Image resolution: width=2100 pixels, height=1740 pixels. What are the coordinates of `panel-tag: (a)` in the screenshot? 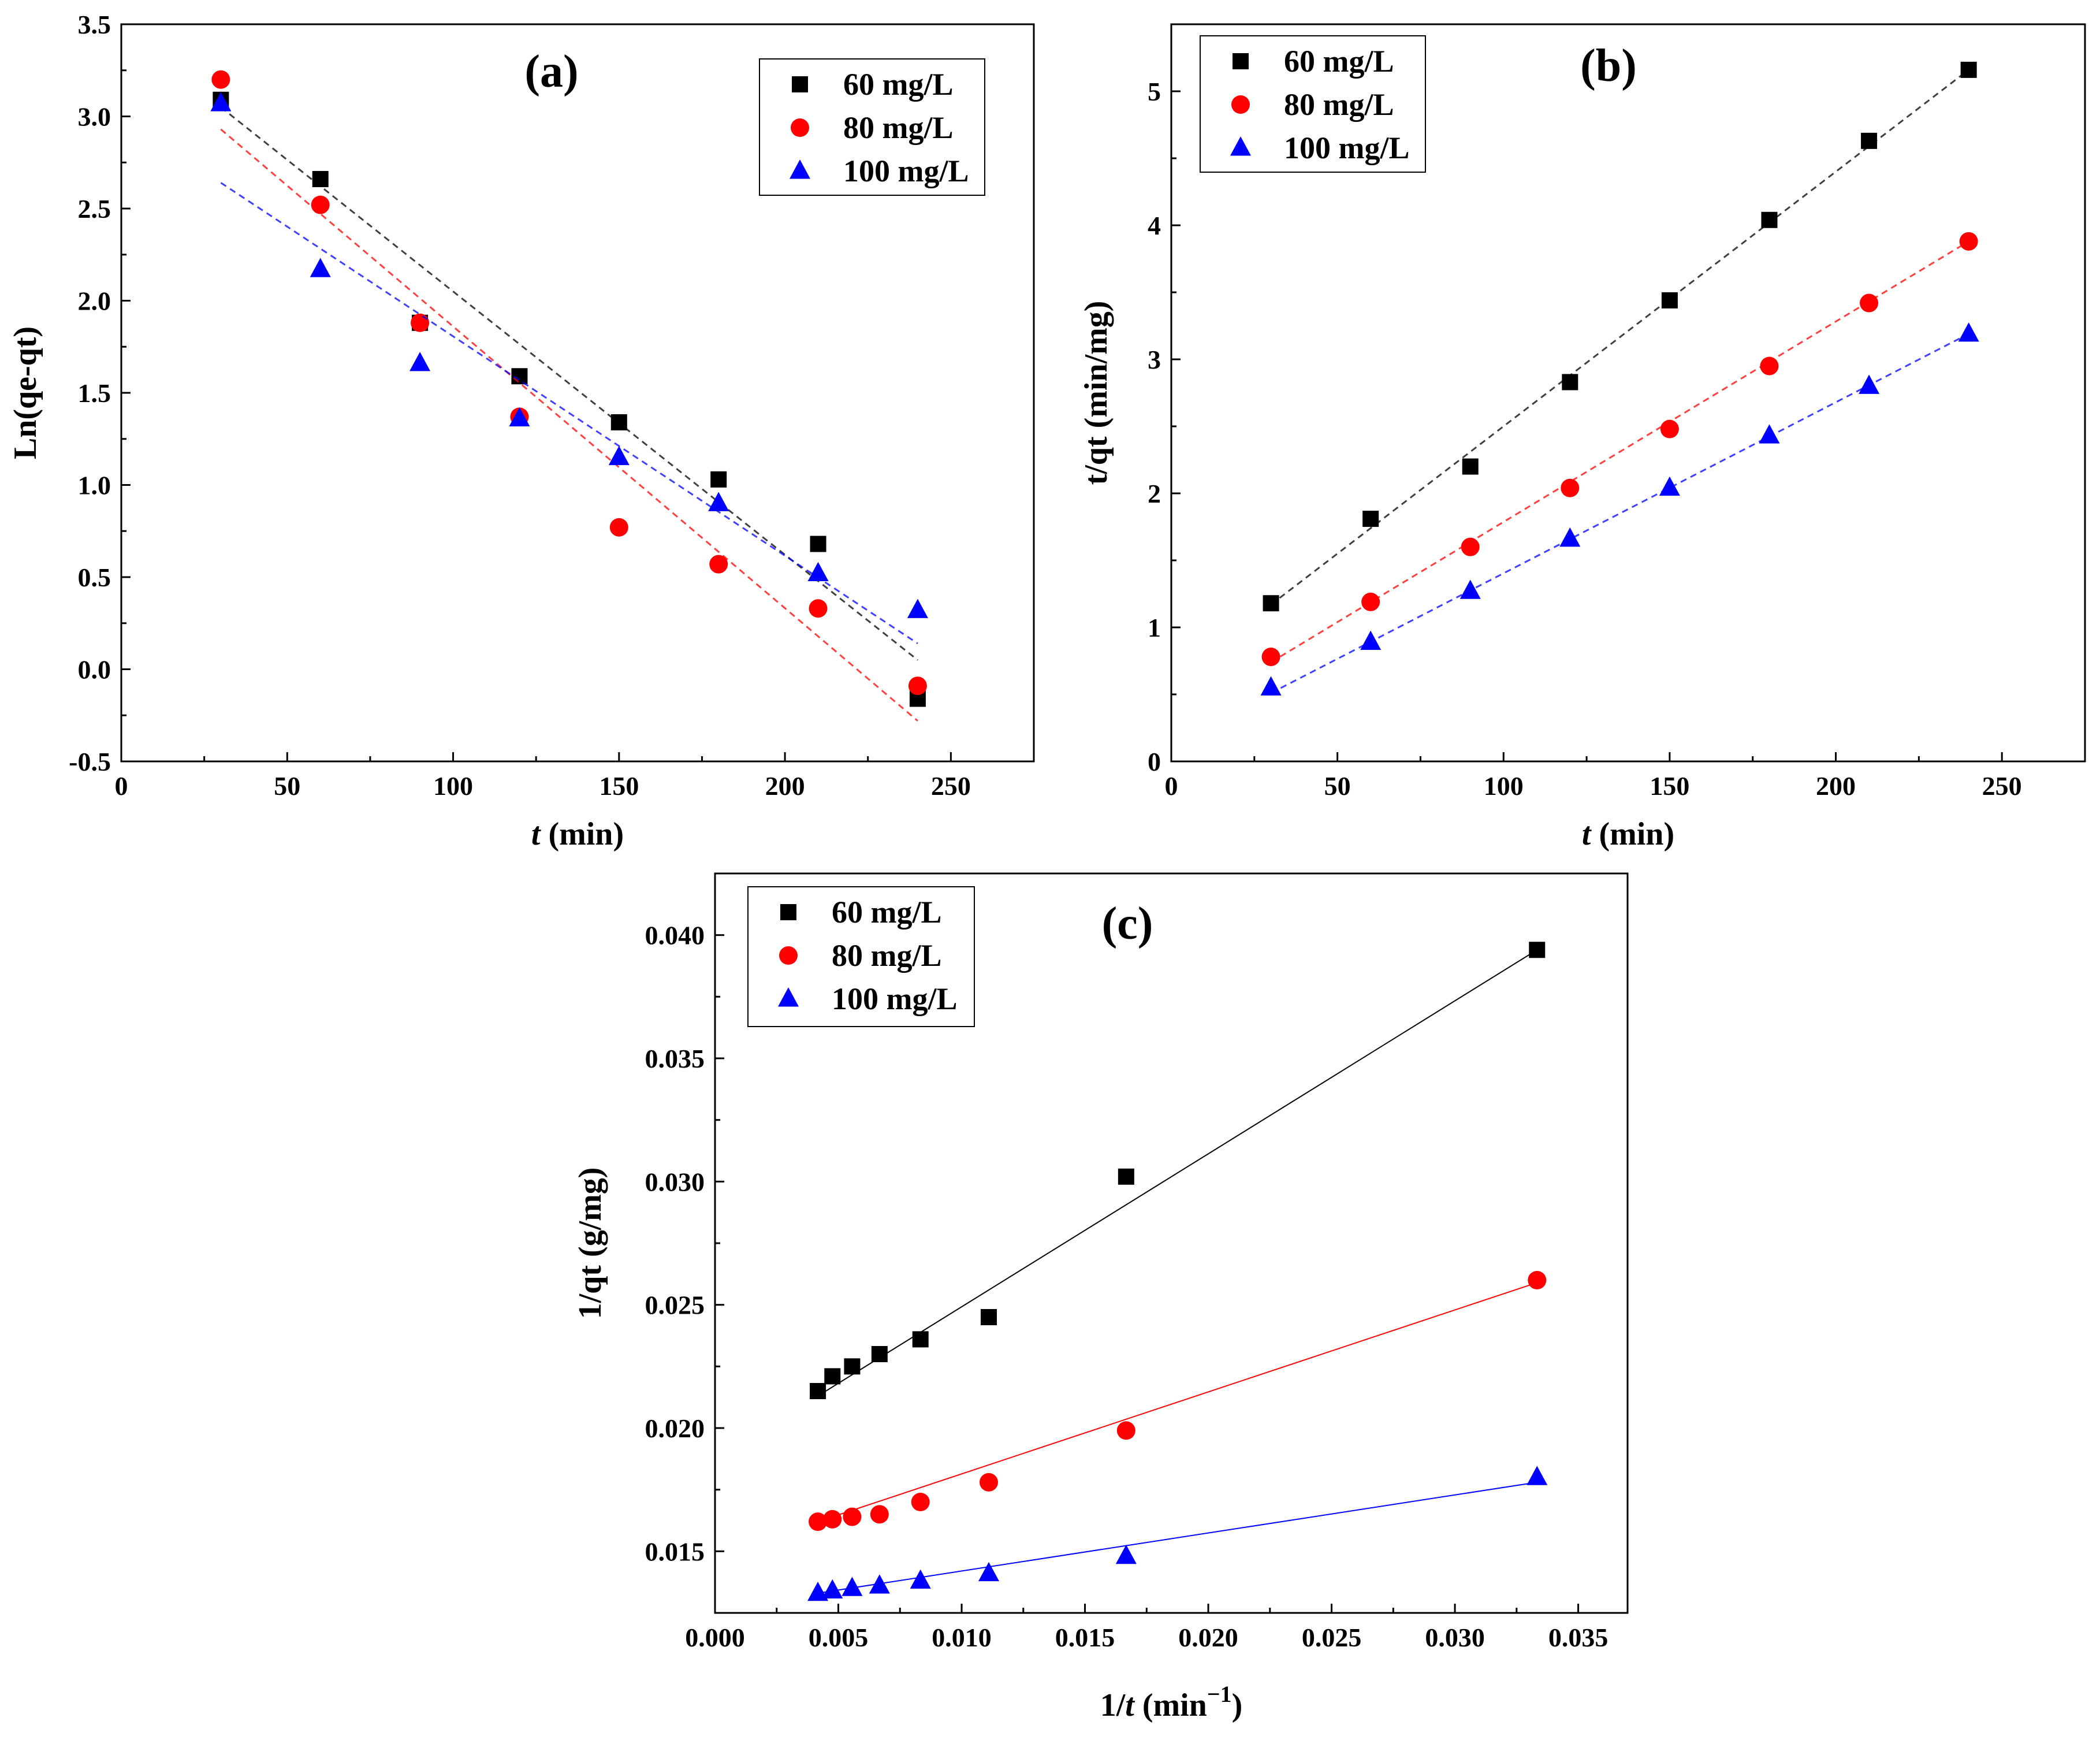 It's located at (551, 71).